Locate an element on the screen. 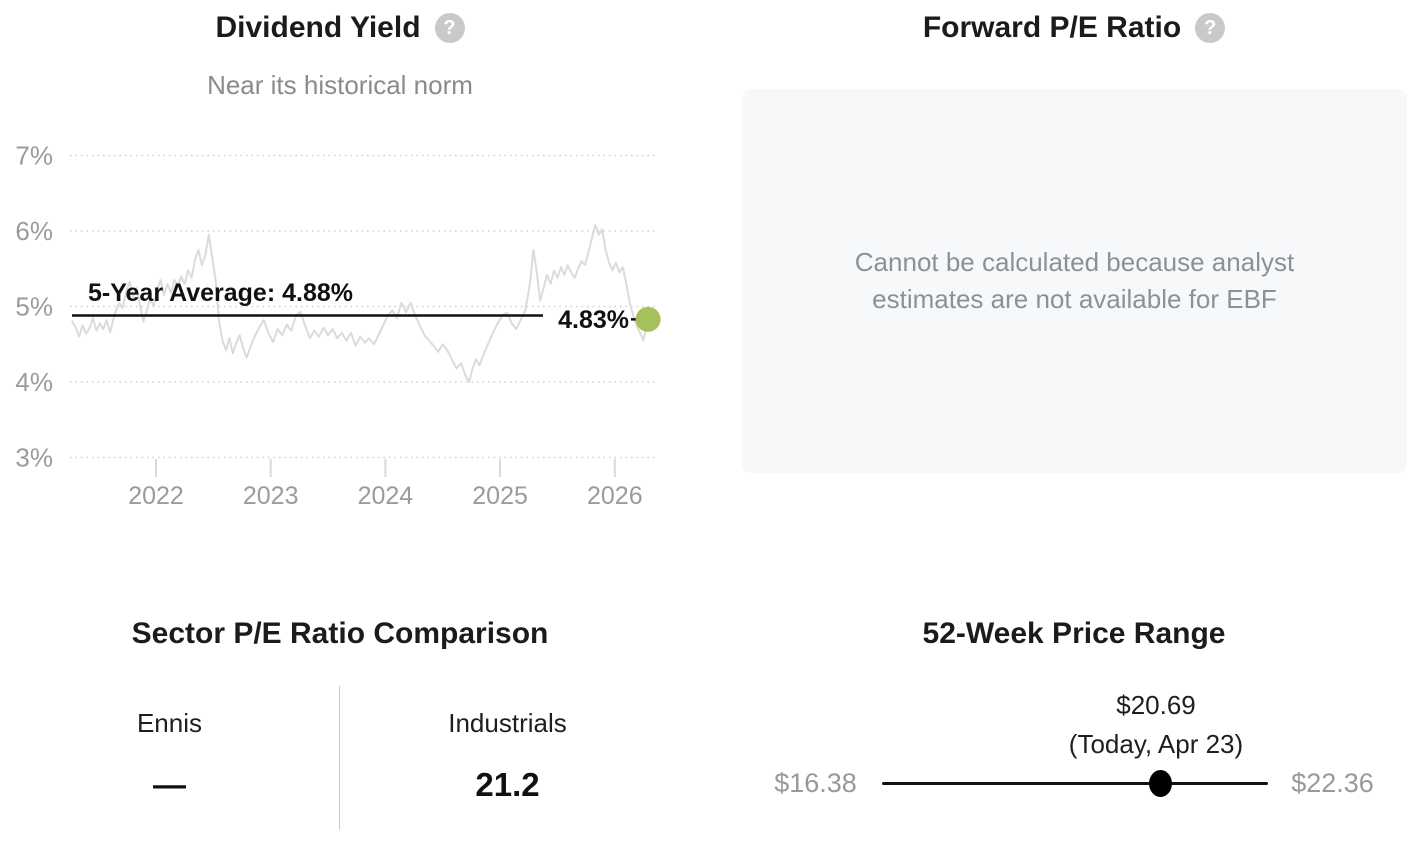  x-axis-label: 2025 is located at coordinates (500, 496).